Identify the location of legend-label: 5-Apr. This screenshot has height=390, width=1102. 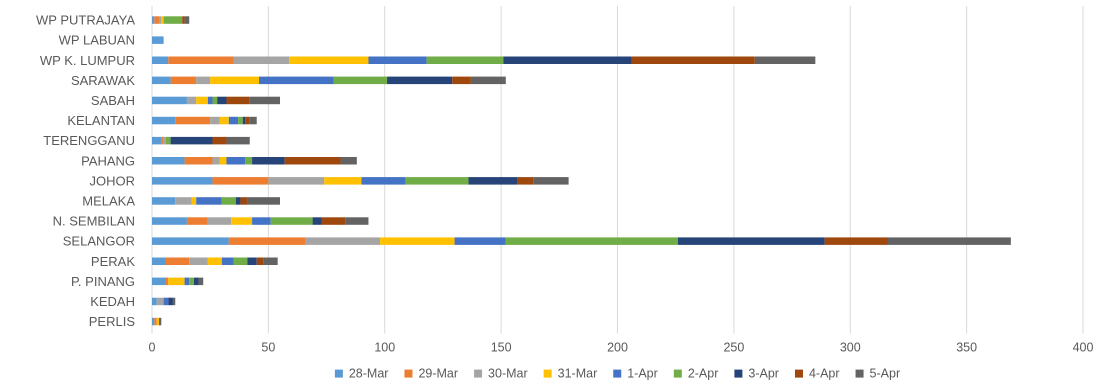
(885, 374).